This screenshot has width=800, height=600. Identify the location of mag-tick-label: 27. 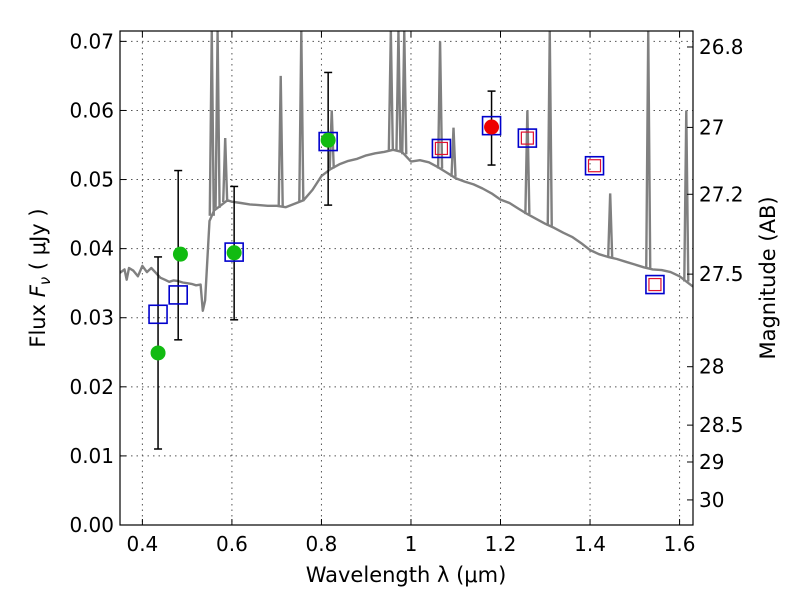
(711, 127).